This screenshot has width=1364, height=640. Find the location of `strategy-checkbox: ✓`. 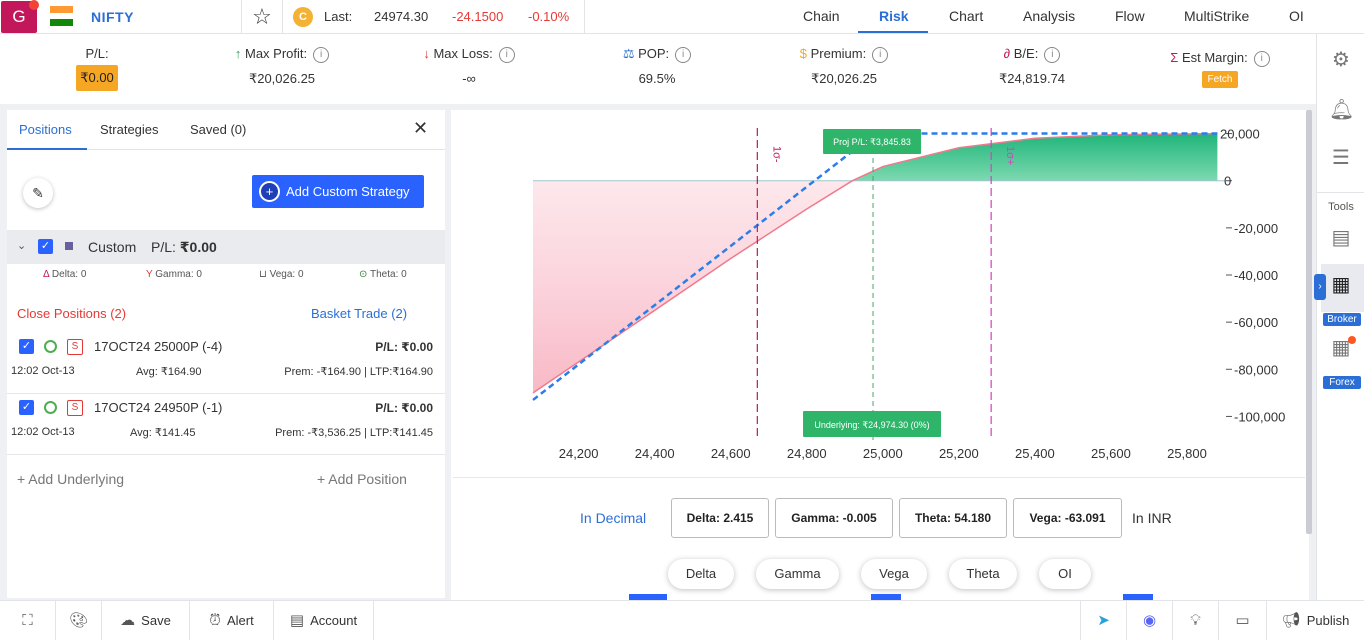

strategy-checkbox: ✓ is located at coordinates (45, 246).